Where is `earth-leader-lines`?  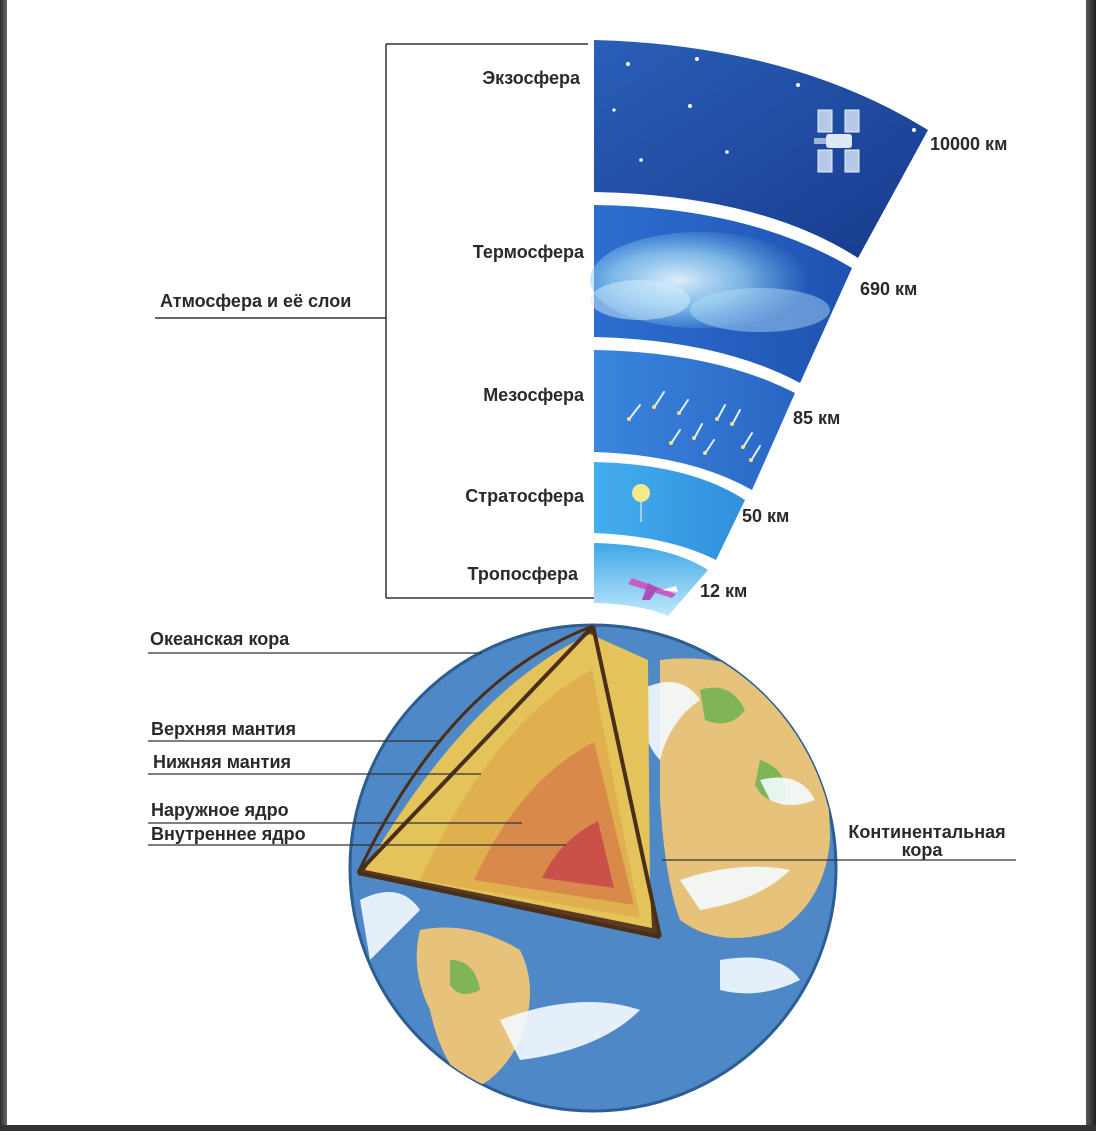
earth-leader-lines is located at coordinates (582, 756).